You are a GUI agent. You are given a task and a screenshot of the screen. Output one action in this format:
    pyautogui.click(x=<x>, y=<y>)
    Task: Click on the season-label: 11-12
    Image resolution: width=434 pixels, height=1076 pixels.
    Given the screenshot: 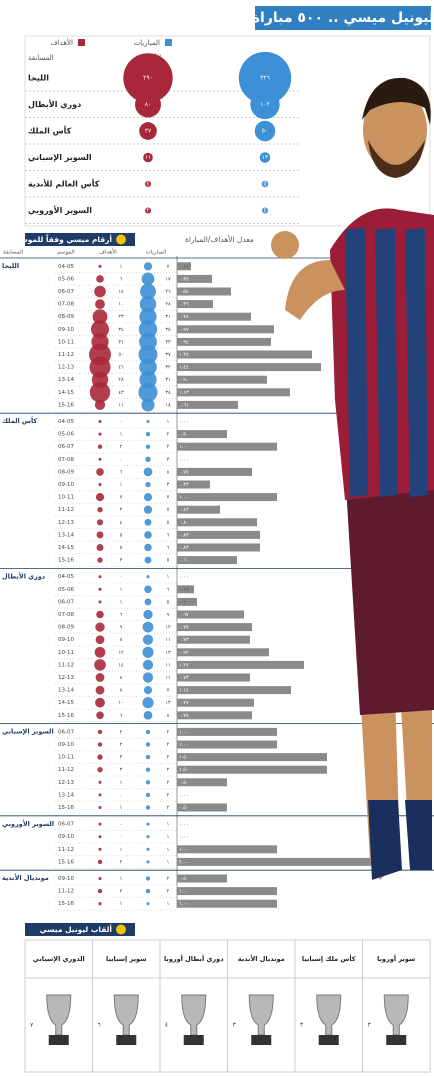 What is the action you would take?
    pyautogui.click(x=66, y=510)
    